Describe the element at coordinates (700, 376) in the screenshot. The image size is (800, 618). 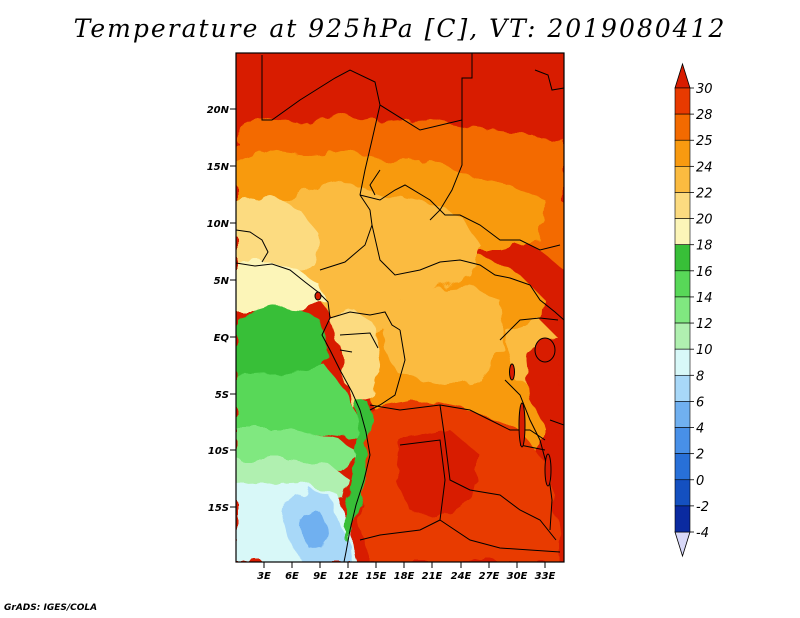
I see `colorbar-label: 8` at that location.